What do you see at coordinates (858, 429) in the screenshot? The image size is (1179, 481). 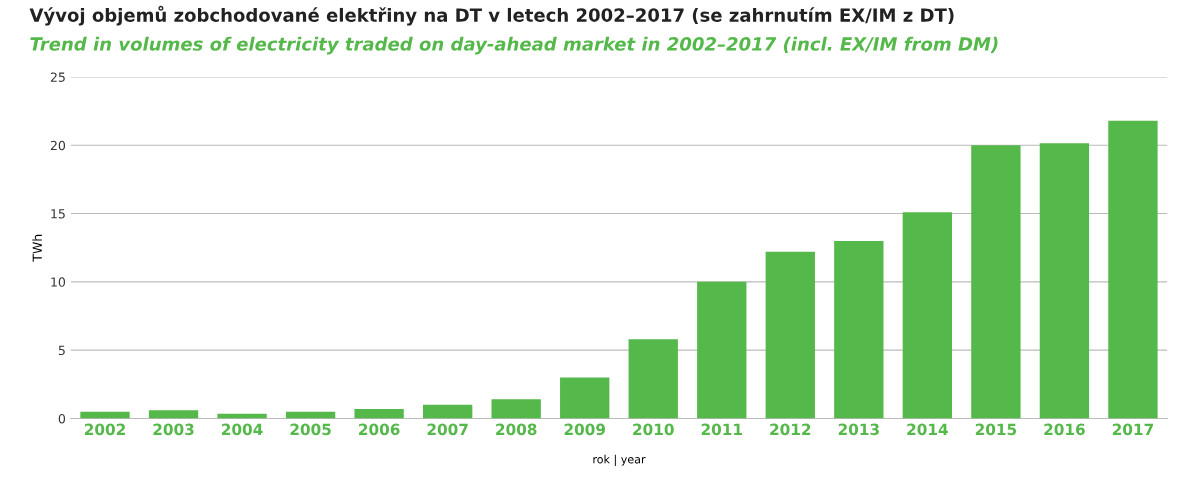 I see `x-tick-label: 2013` at bounding box center [858, 429].